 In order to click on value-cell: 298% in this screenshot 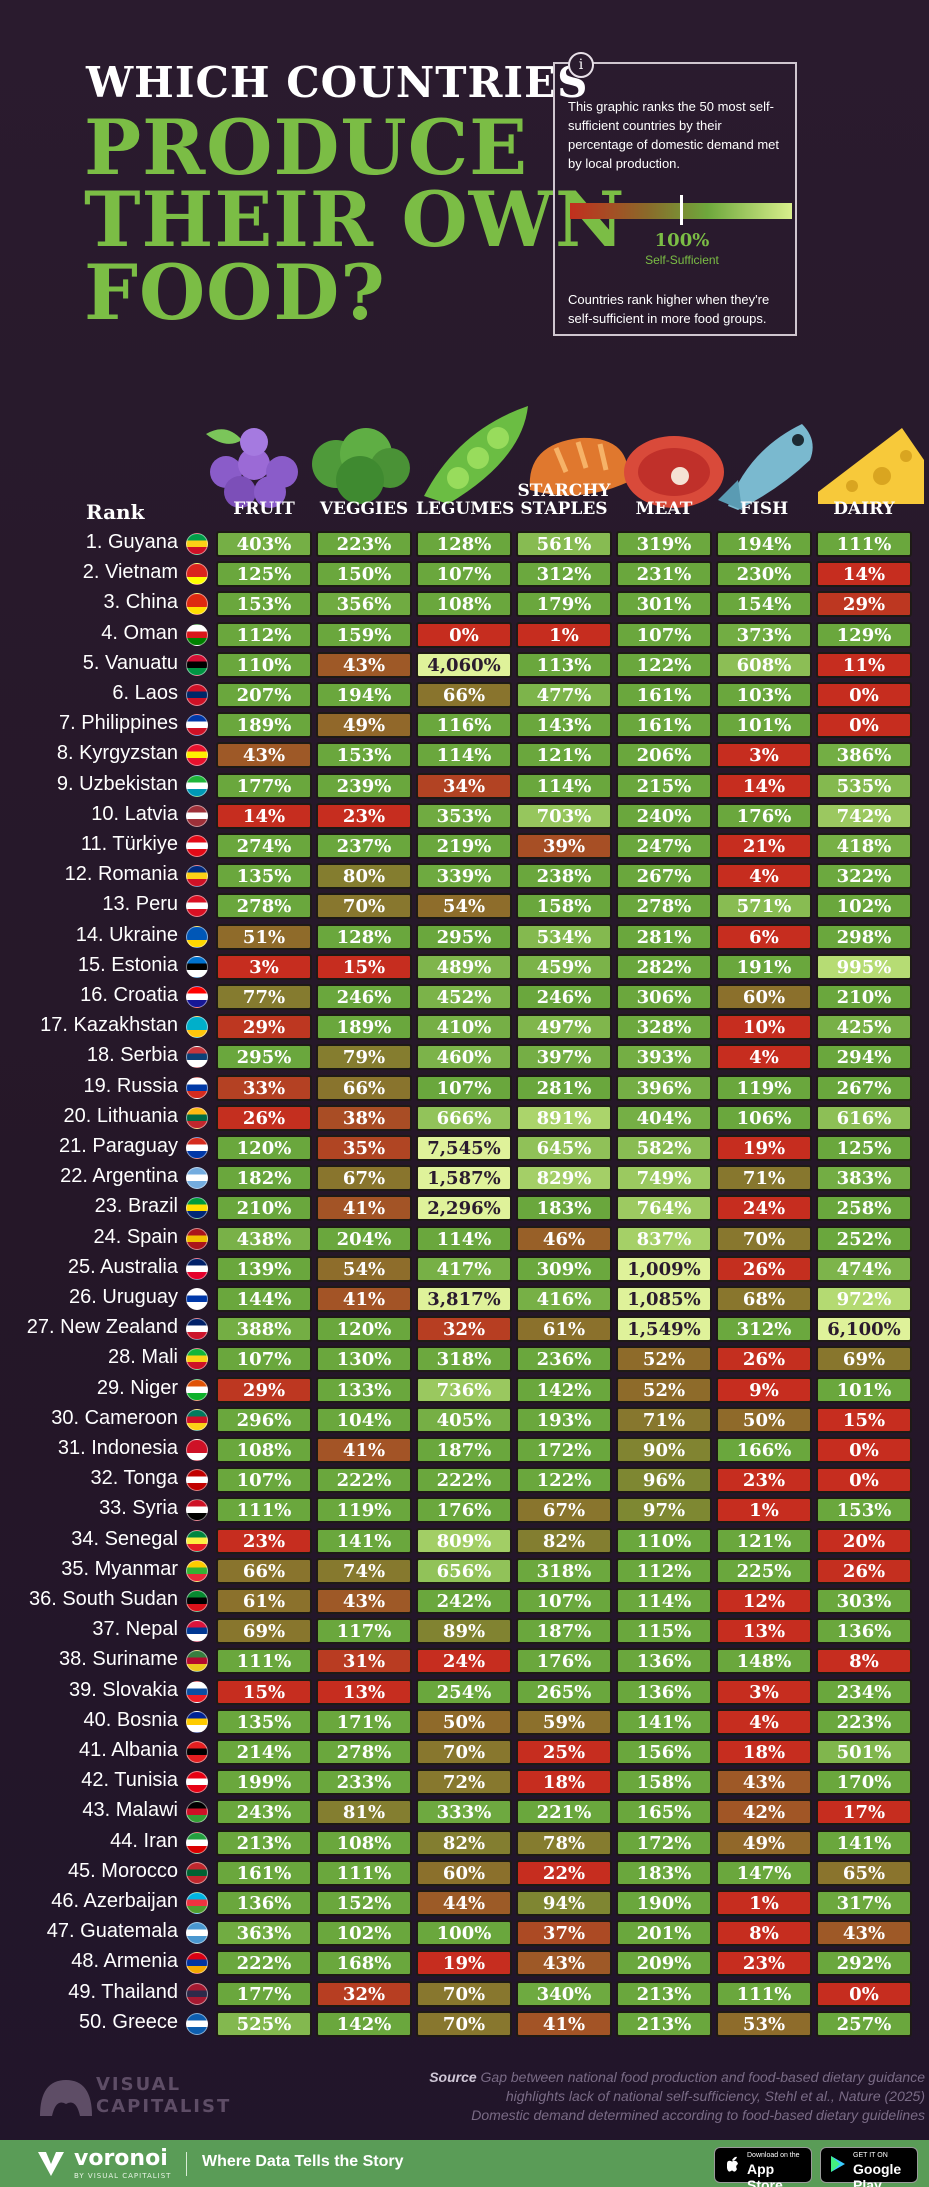, I will do `click(864, 936)`.